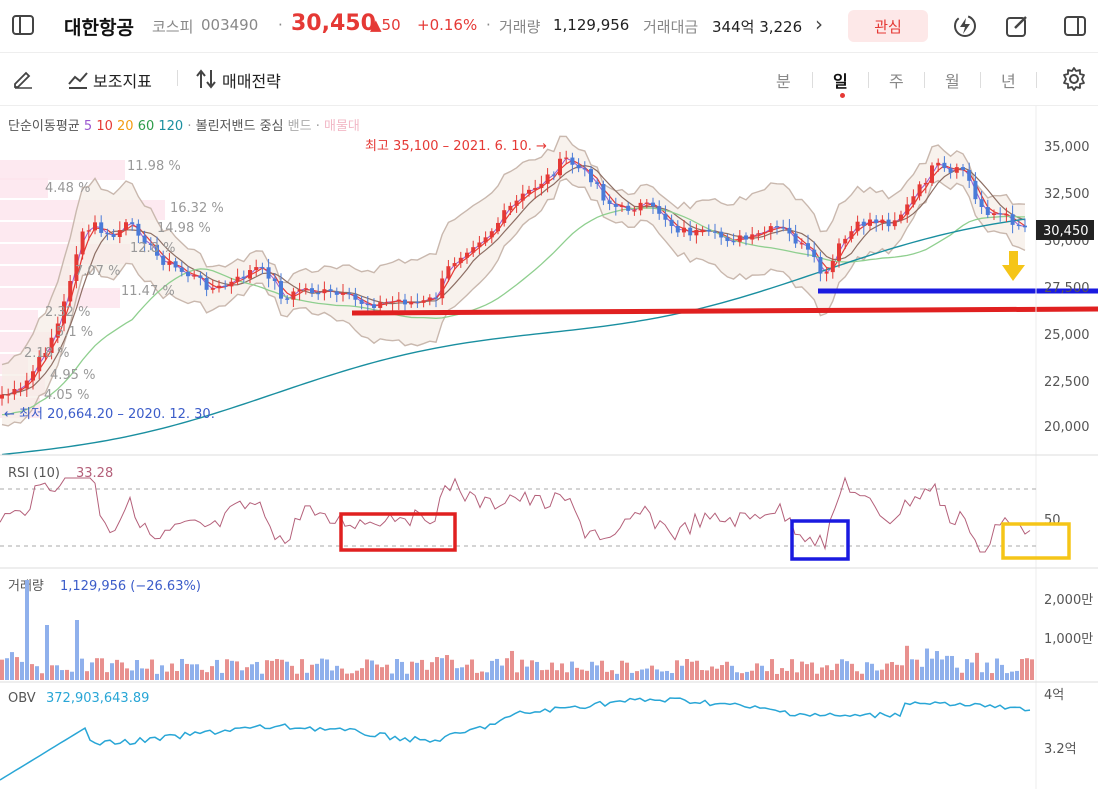  What do you see at coordinates (184, 228) in the screenshot?
I see `volume-profile-pct: 14.98 %` at bounding box center [184, 228].